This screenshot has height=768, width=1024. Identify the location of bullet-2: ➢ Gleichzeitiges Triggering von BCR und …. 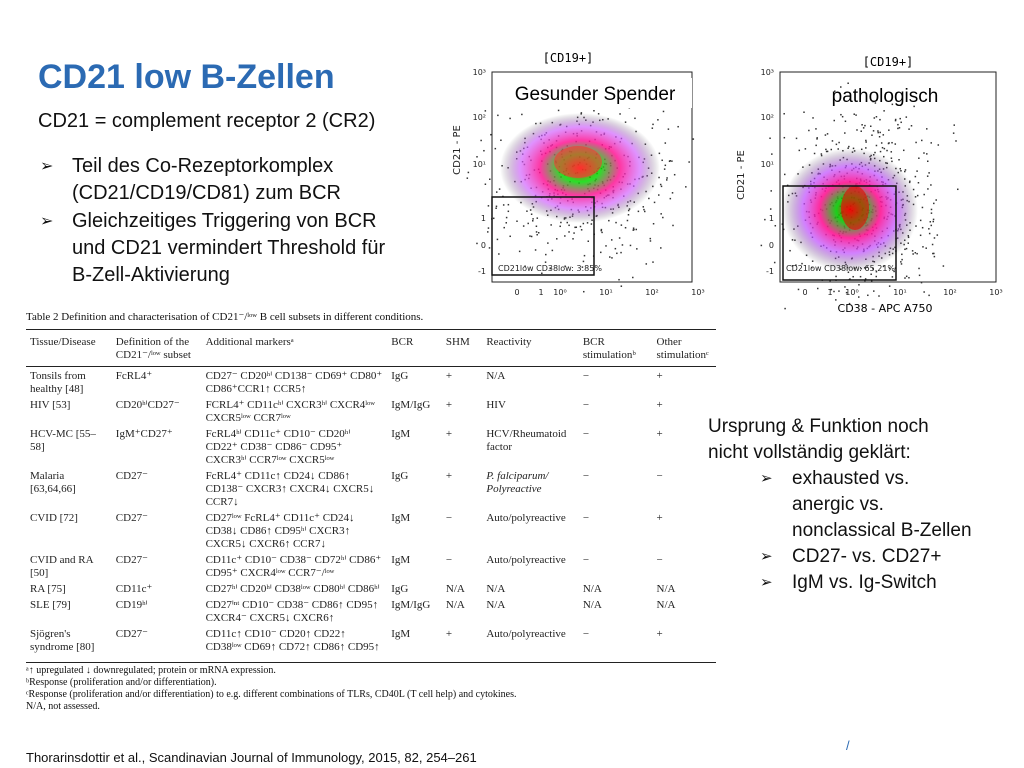
(212, 248).